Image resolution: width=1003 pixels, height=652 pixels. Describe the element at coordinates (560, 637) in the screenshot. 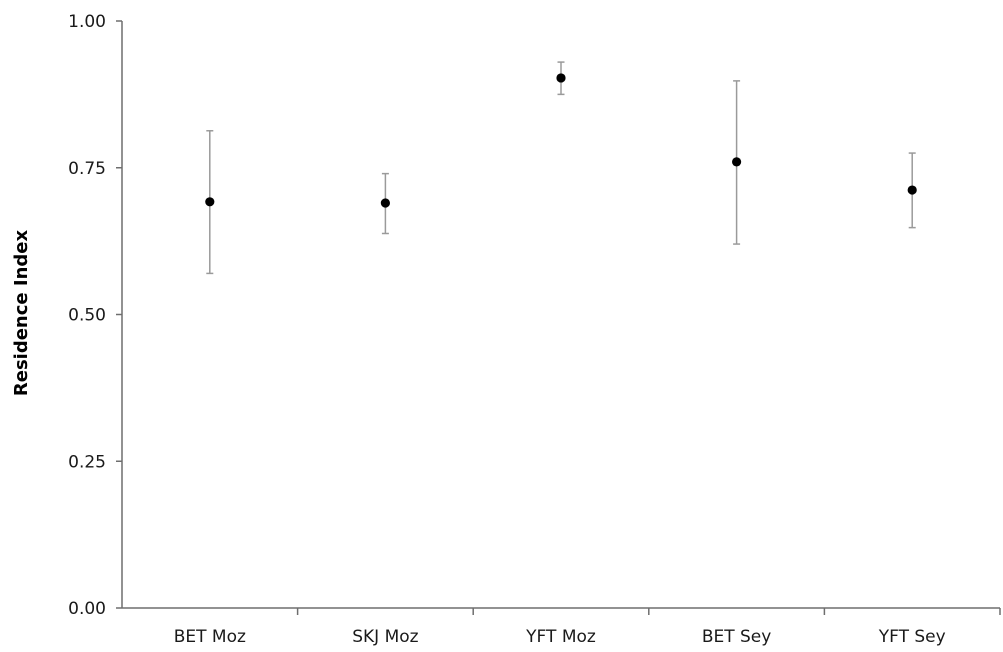

I see `x-tick-label: YFT Moz` at that location.